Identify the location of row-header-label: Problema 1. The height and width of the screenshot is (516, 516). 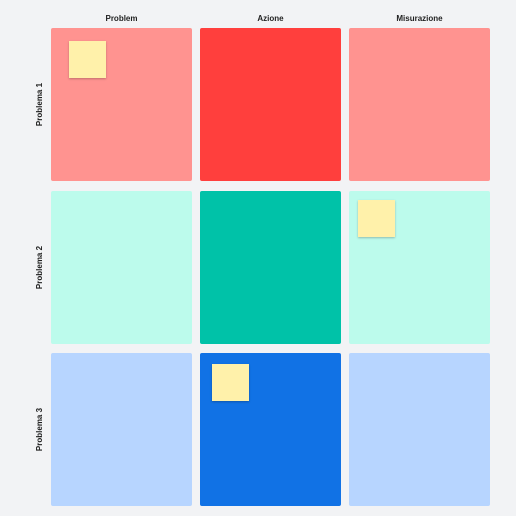
(40, 104).